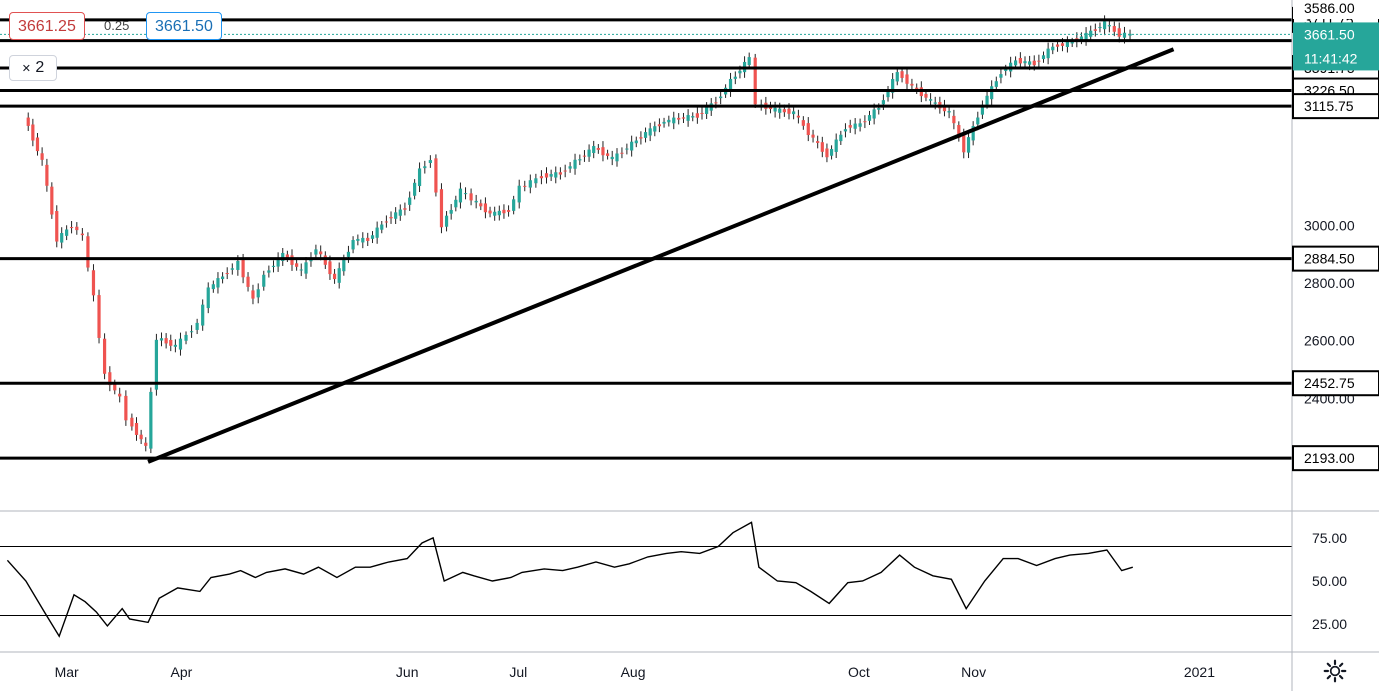  Describe the element at coordinates (973, 672) in the screenshot. I see `time-tick-label: Nov` at that location.